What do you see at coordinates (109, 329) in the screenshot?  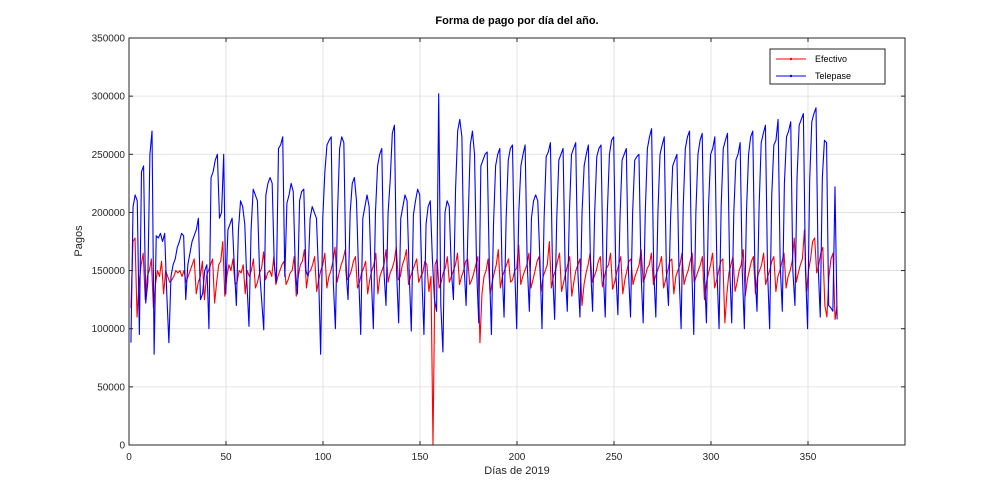 I see `y-tick-label: 100000` at bounding box center [109, 329].